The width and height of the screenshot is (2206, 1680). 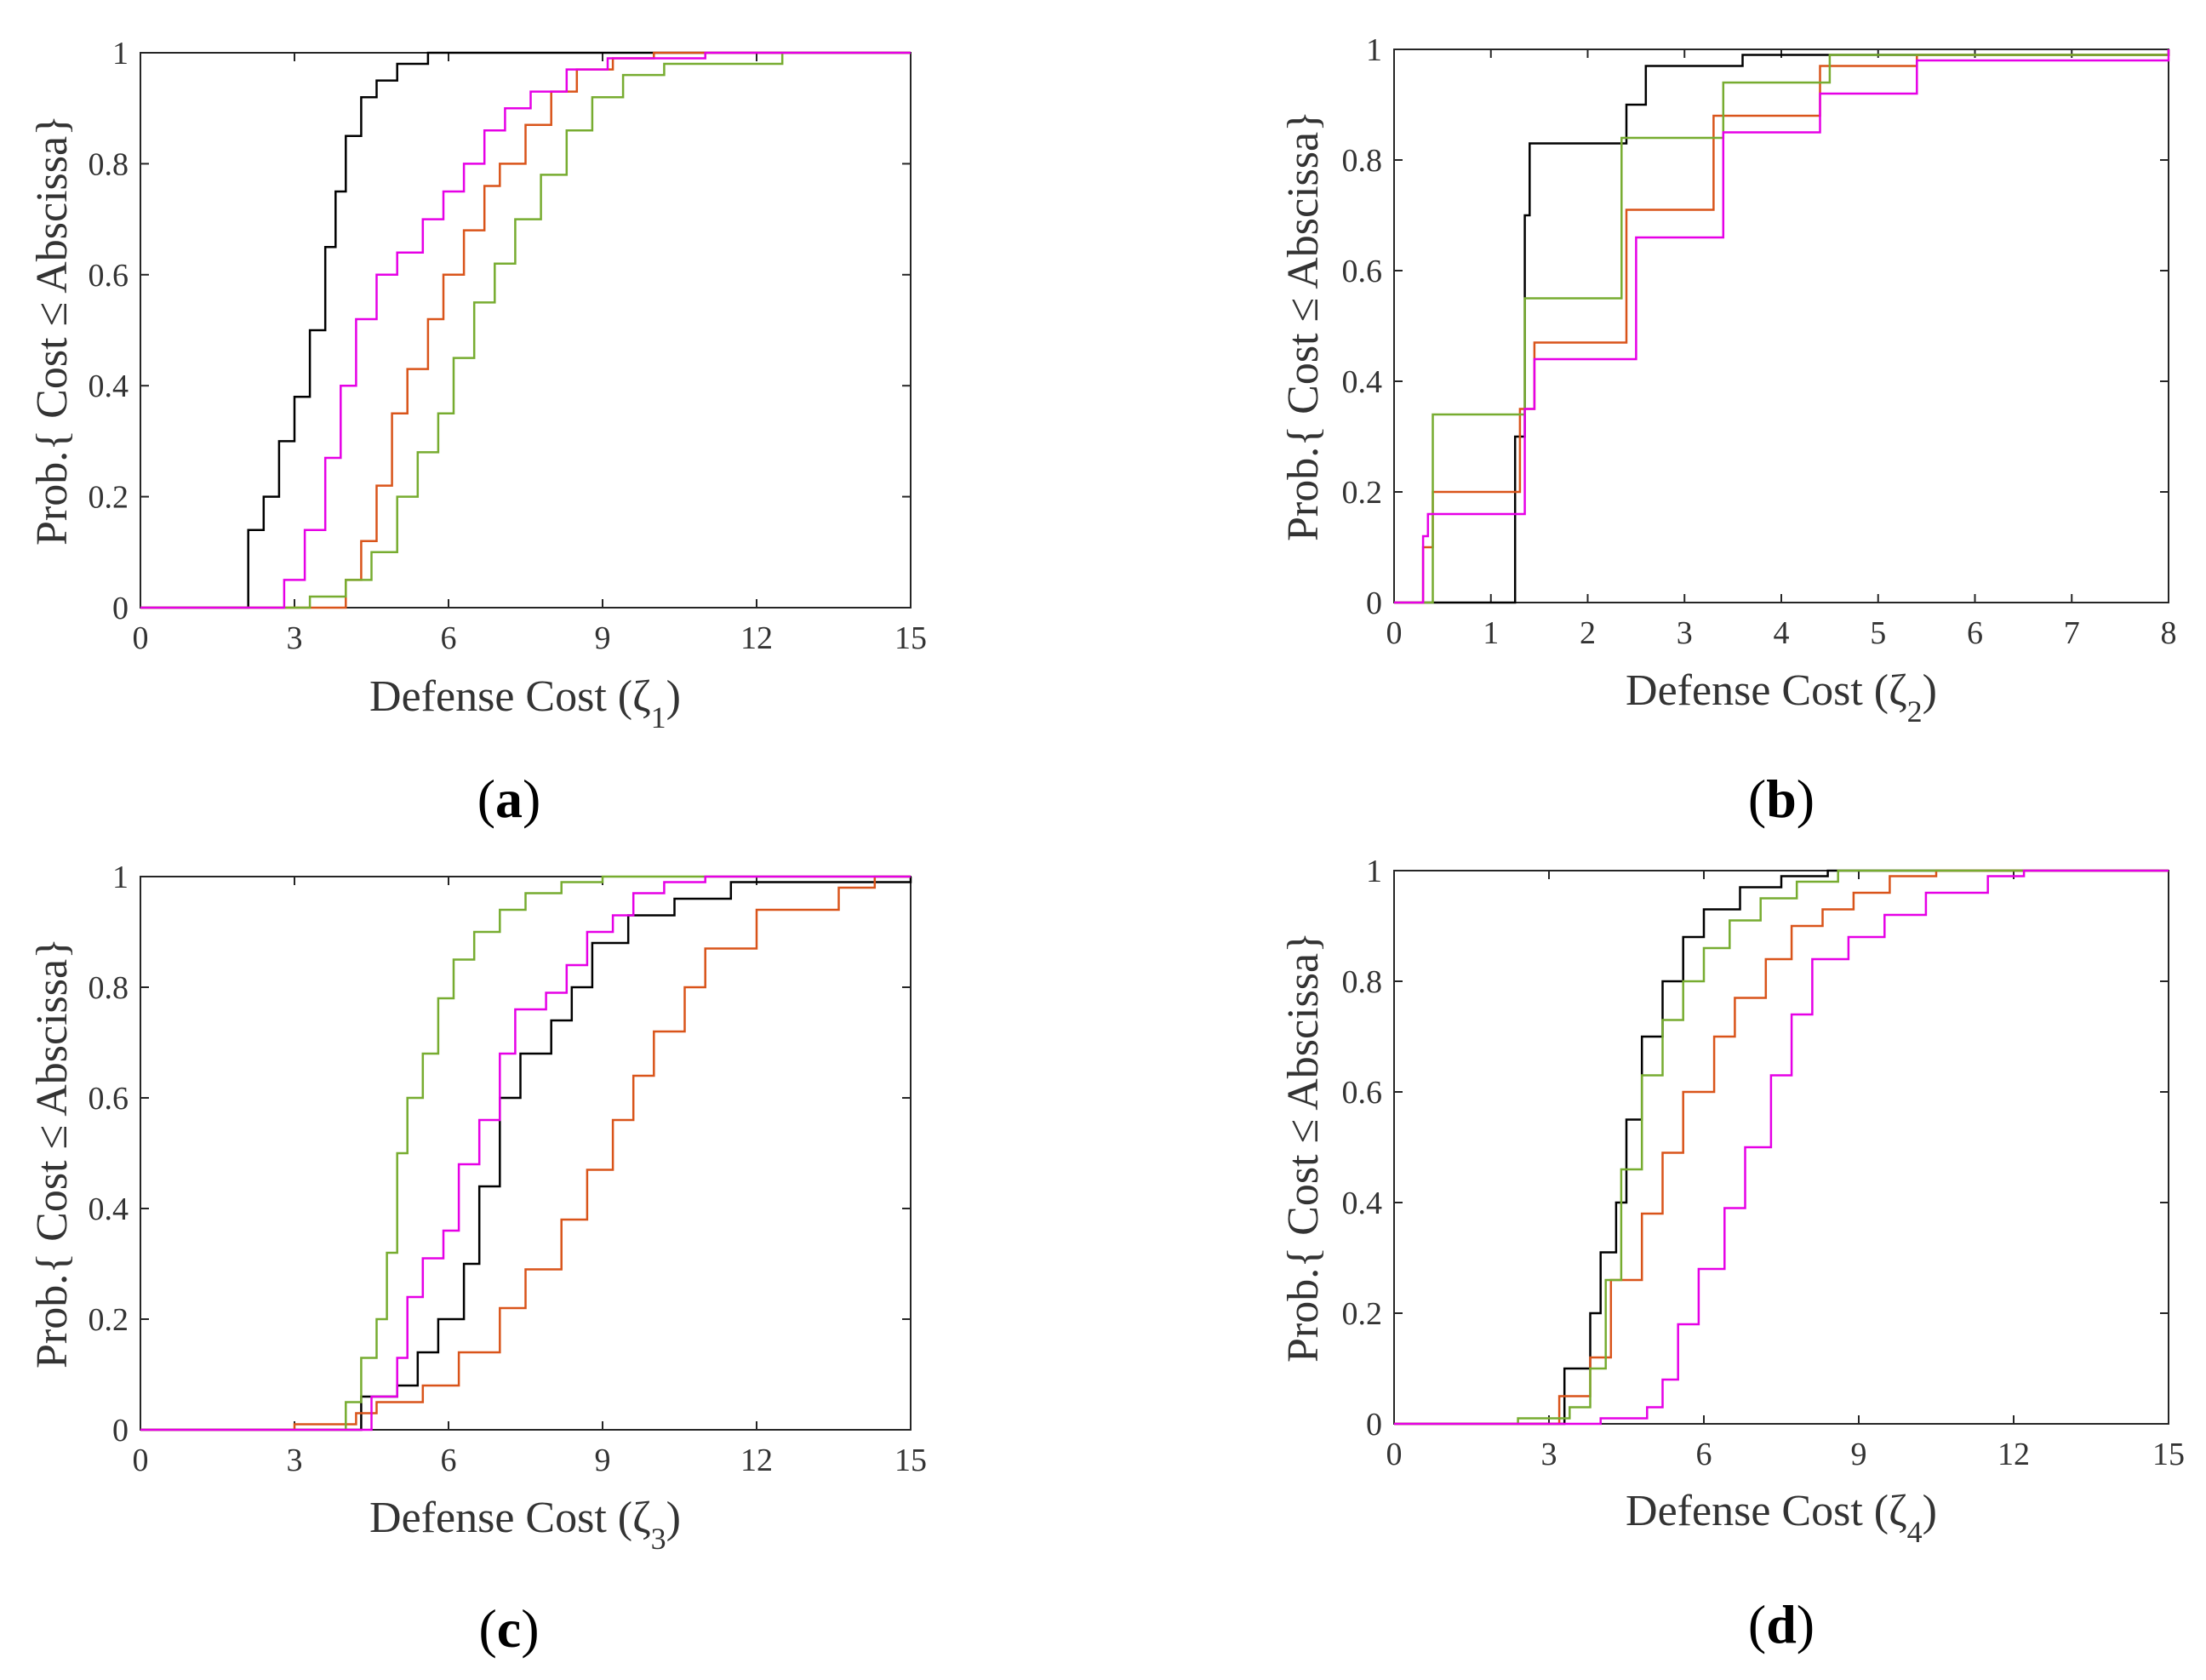 What do you see at coordinates (910, 638) in the screenshot?
I see `panel-a-xtick-label-5: 15` at bounding box center [910, 638].